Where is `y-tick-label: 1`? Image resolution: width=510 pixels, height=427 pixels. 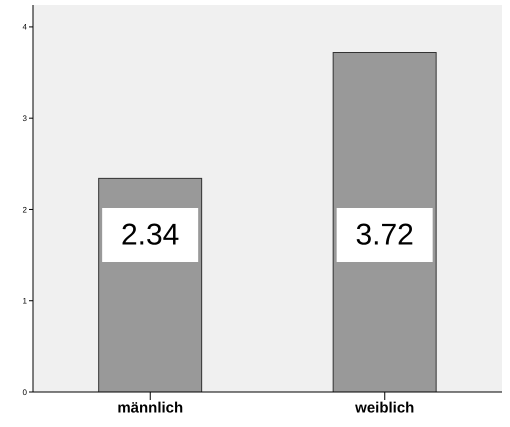
y-tick-label: 1 is located at coordinates (25, 301).